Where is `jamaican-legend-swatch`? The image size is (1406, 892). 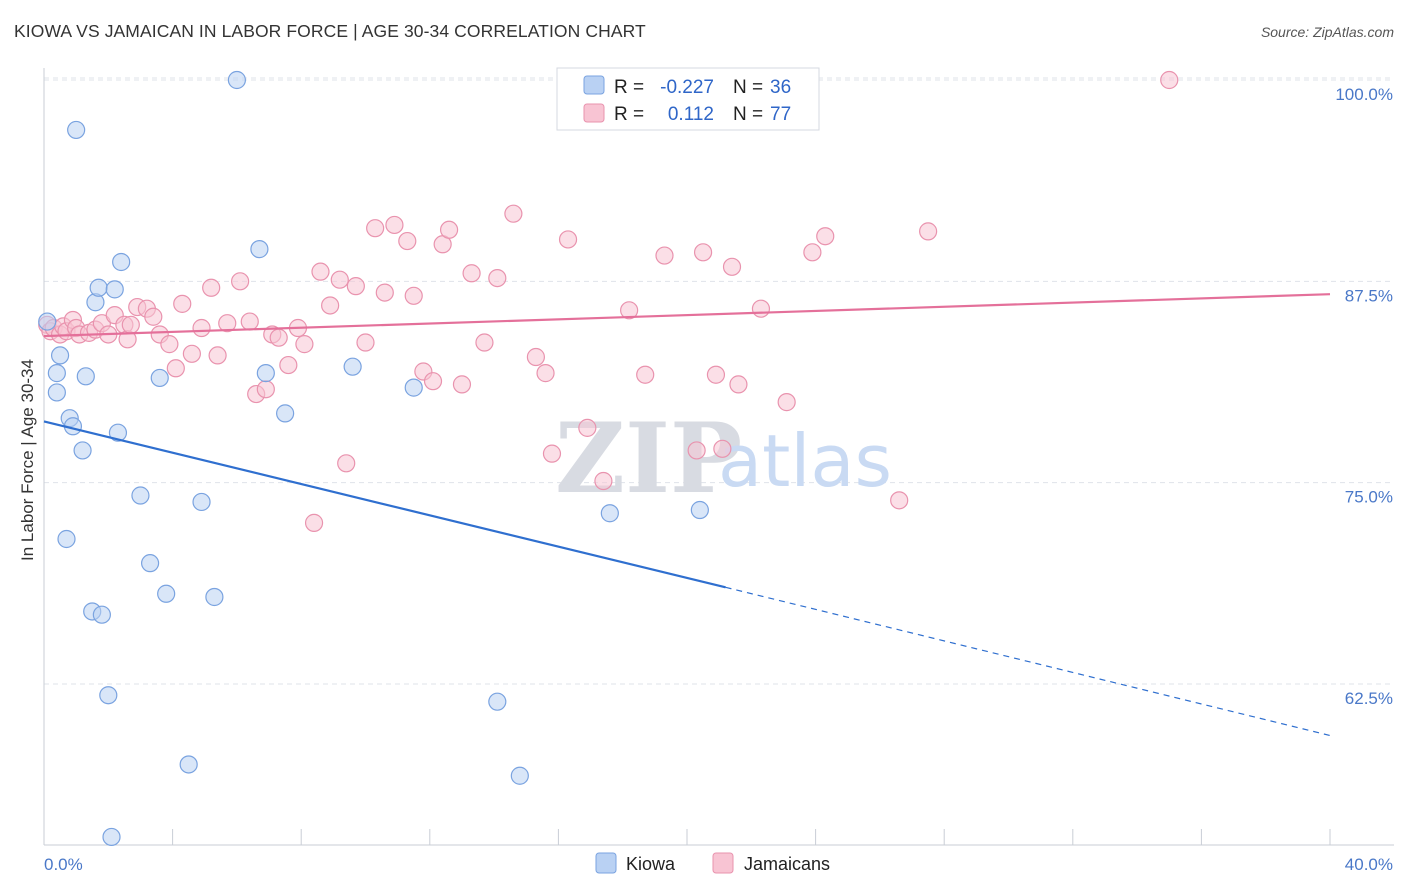
jamaican-legend-swatch is located at coordinates (723, 863).